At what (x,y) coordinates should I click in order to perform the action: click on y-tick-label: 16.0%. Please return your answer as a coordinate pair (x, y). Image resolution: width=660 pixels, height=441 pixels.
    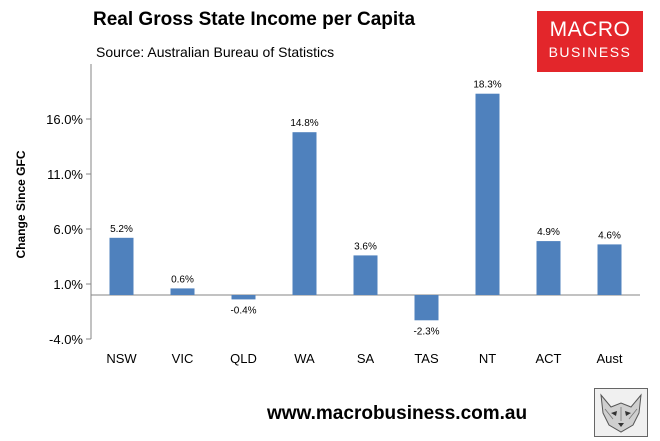
    Looking at the image, I should click on (64, 119).